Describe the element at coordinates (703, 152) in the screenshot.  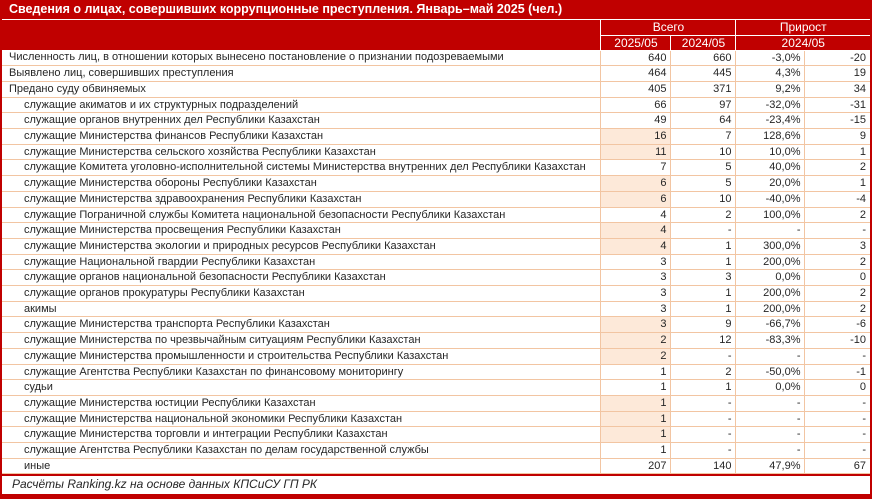
I see `value-2024: 10` at that location.